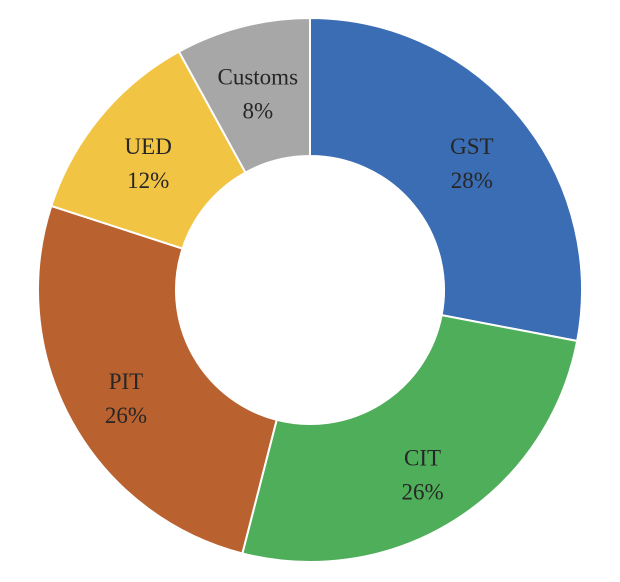  What do you see at coordinates (148, 146) in the screenshot?
I see `slice-label-ued: UED` at bounding box center [148, 146].